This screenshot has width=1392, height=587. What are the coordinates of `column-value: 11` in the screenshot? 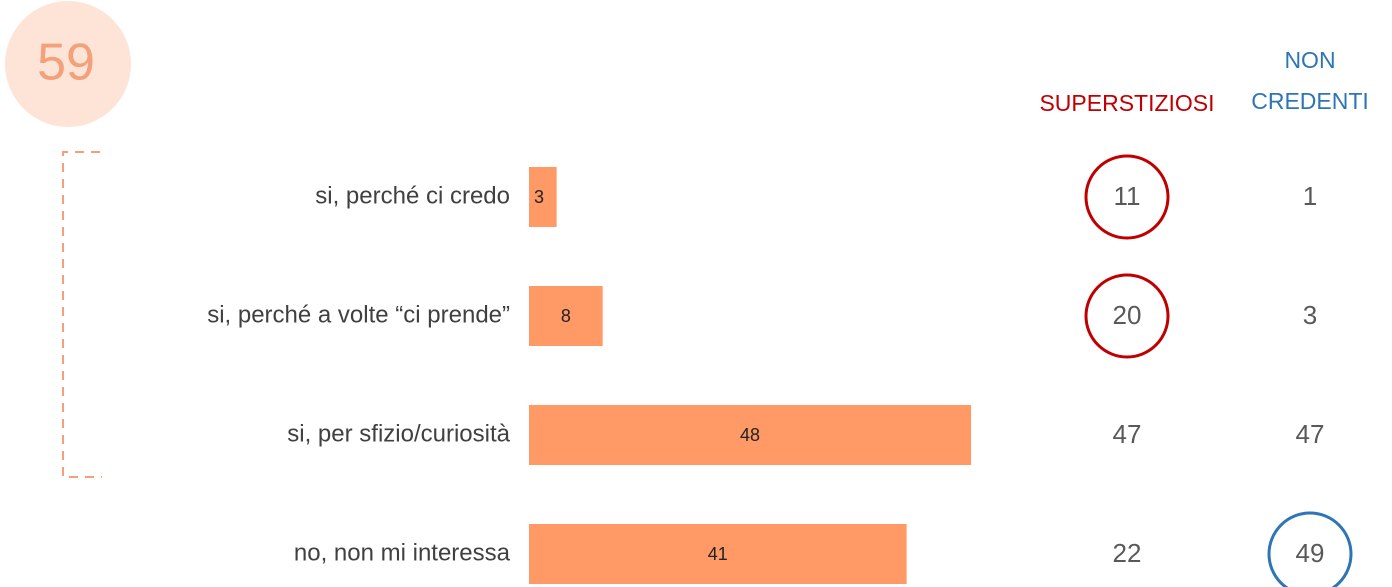 It's located at (1127, 196).